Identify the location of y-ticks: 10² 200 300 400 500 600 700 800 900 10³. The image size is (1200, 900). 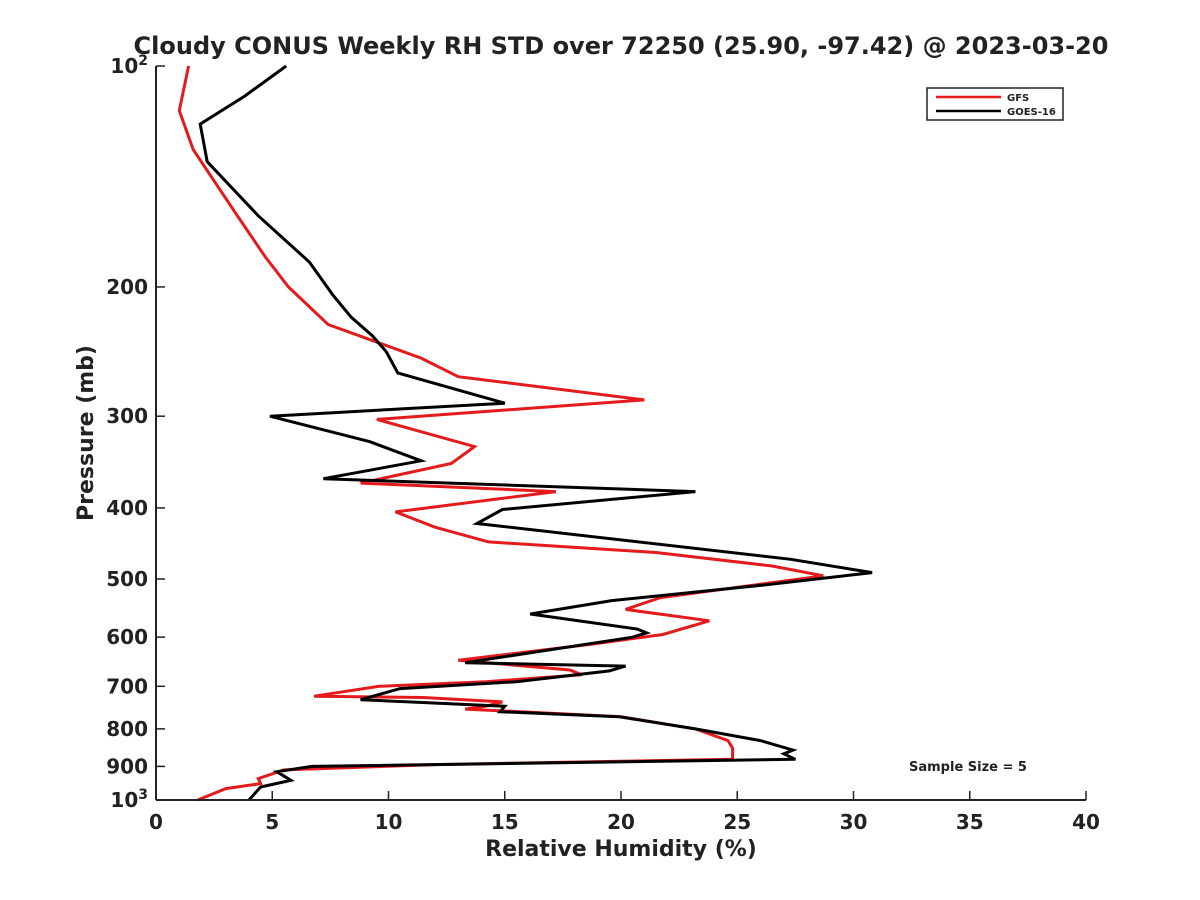
(135, 432).